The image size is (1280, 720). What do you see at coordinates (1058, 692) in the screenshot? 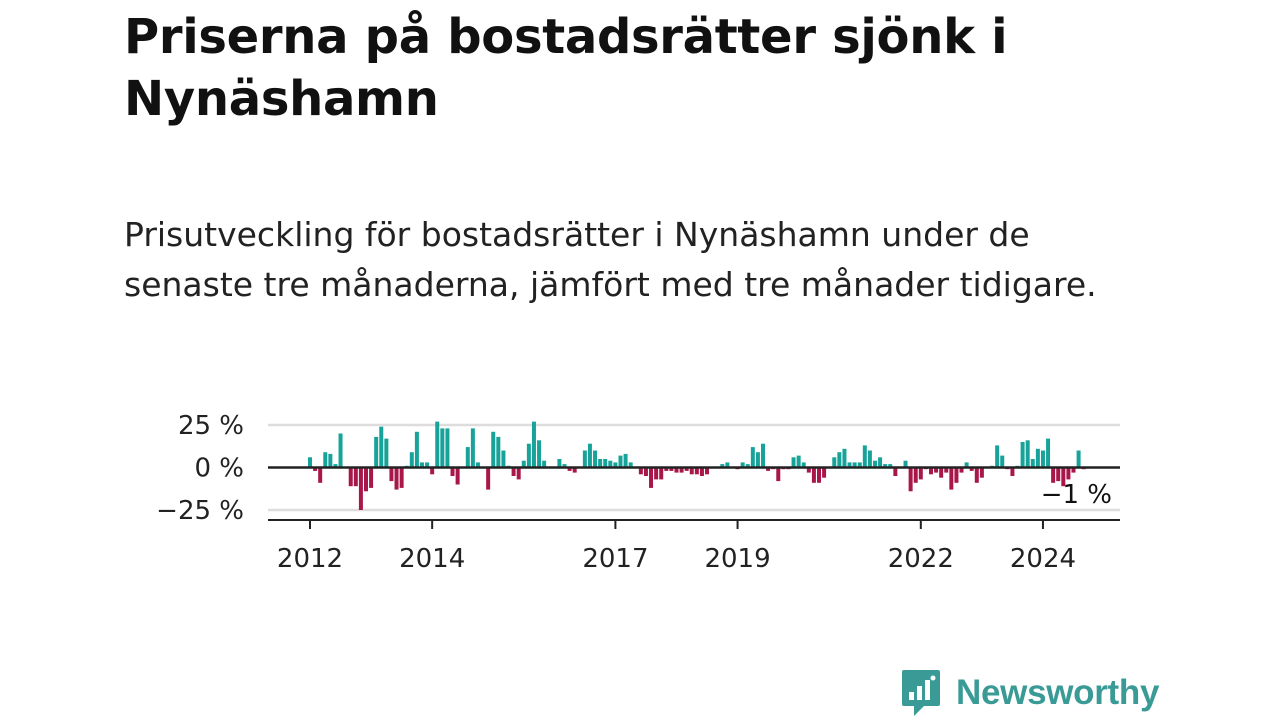
I see `brand-name: Newsworthy` at bounding box center [1058, 692].